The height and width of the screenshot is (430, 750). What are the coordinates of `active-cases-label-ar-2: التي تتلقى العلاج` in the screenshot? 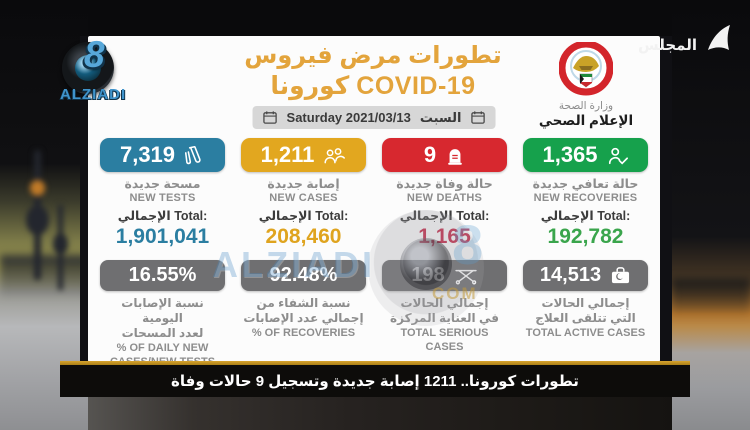 It's located at (585, 318).